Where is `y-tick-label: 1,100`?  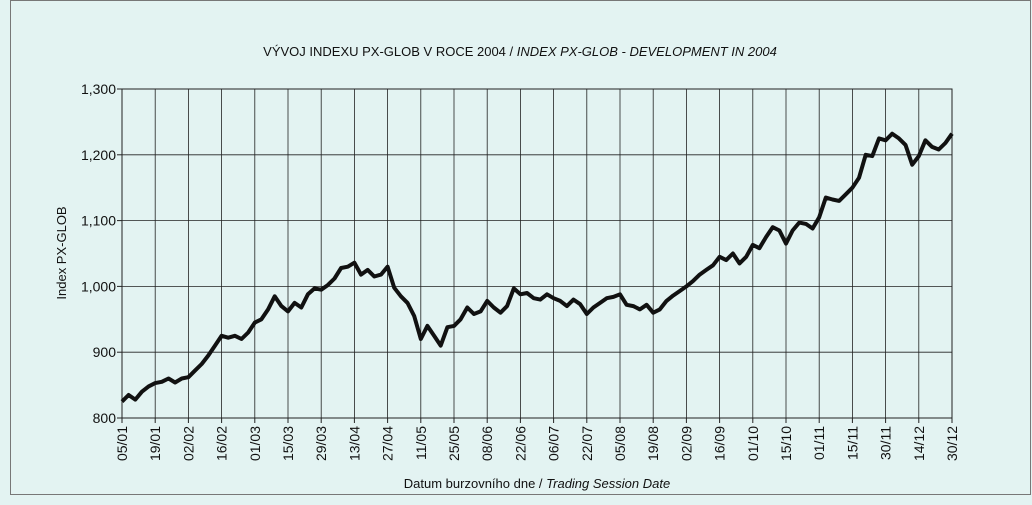
y-tick-label: 1,100 is located at coordinates (98, 221).